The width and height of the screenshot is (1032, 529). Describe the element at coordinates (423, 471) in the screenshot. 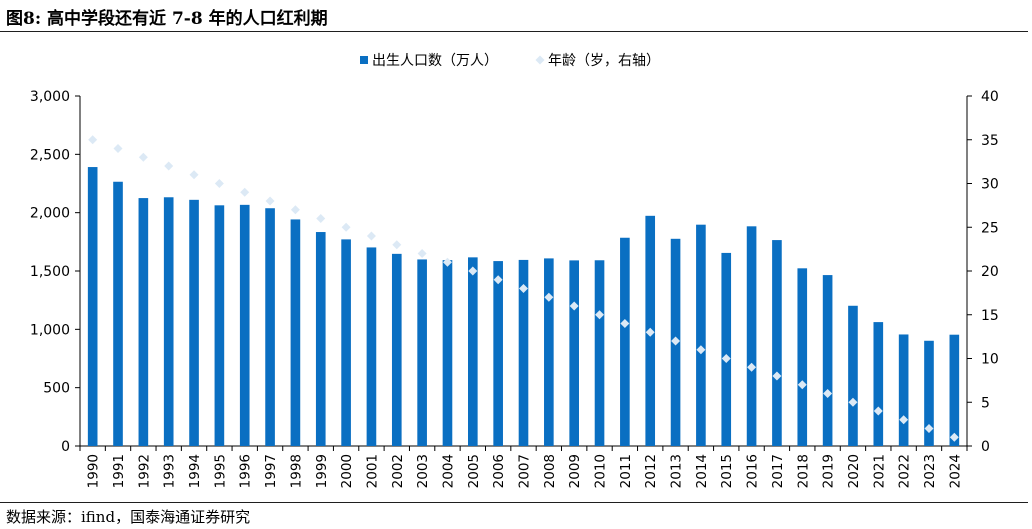

I see `x-tick-label: 2003` at that location.